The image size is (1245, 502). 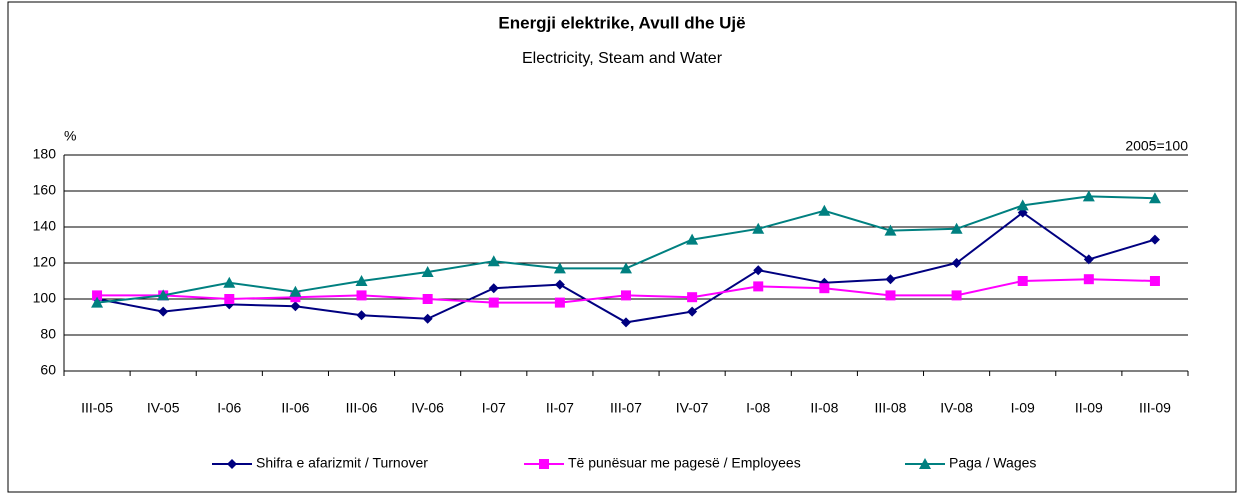 I want to click on x-tick-label: II-09, so click(x=1089, y=408).